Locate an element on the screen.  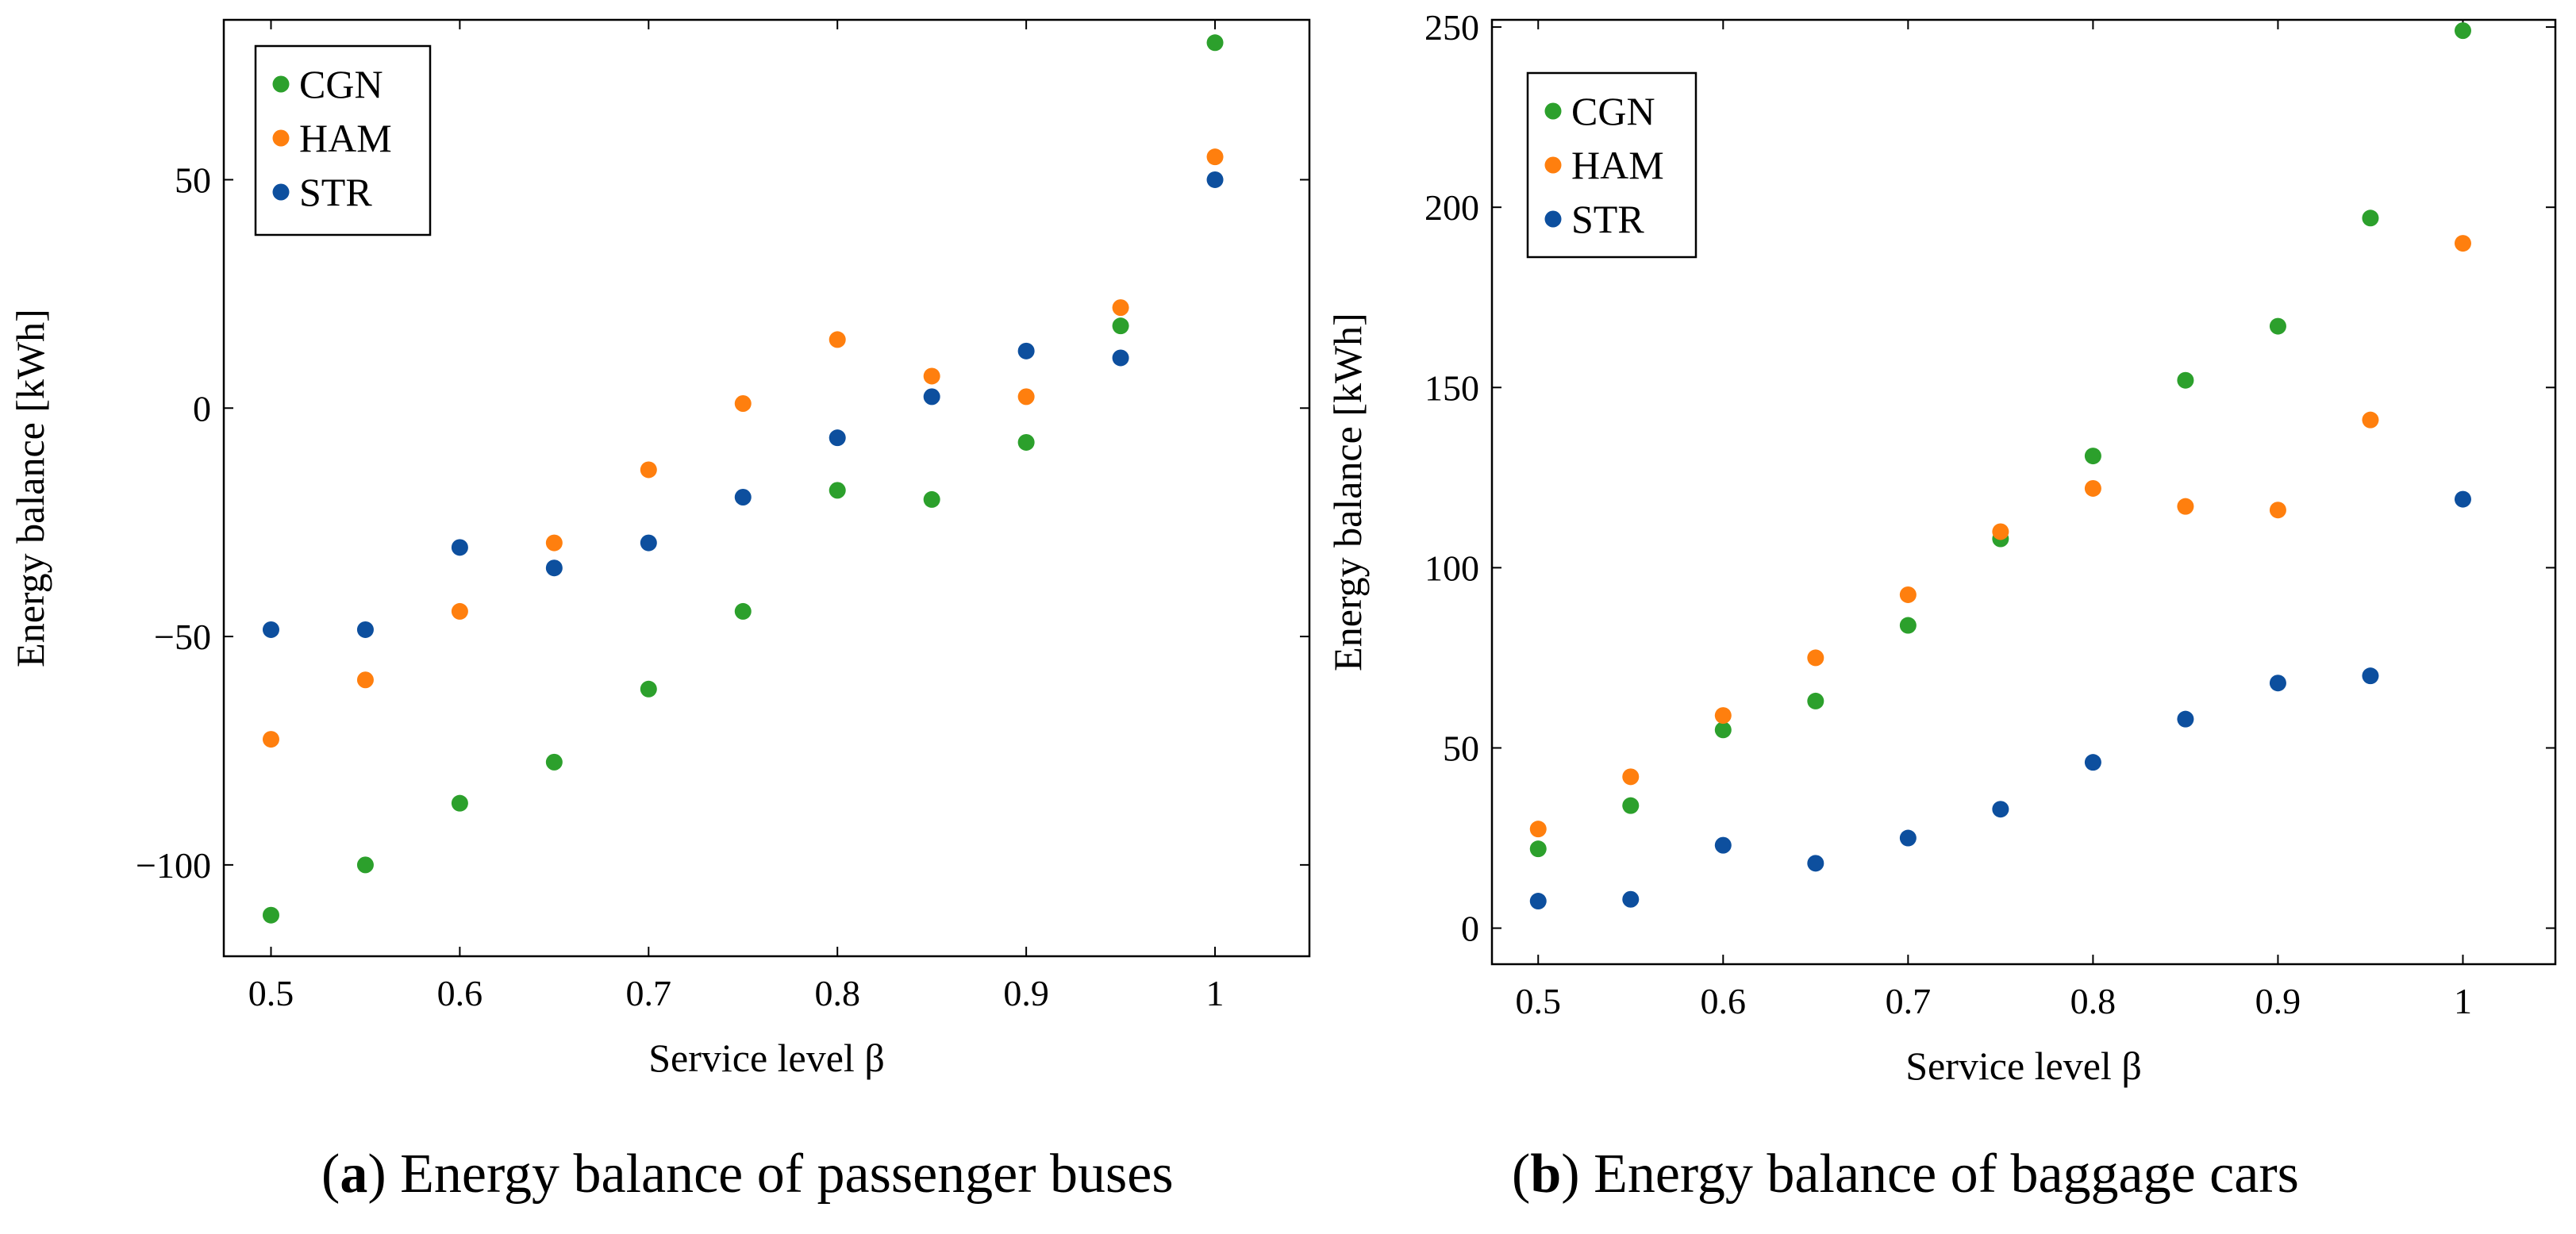
caption-b-letter: b is located at coordinates (1546, 1174).